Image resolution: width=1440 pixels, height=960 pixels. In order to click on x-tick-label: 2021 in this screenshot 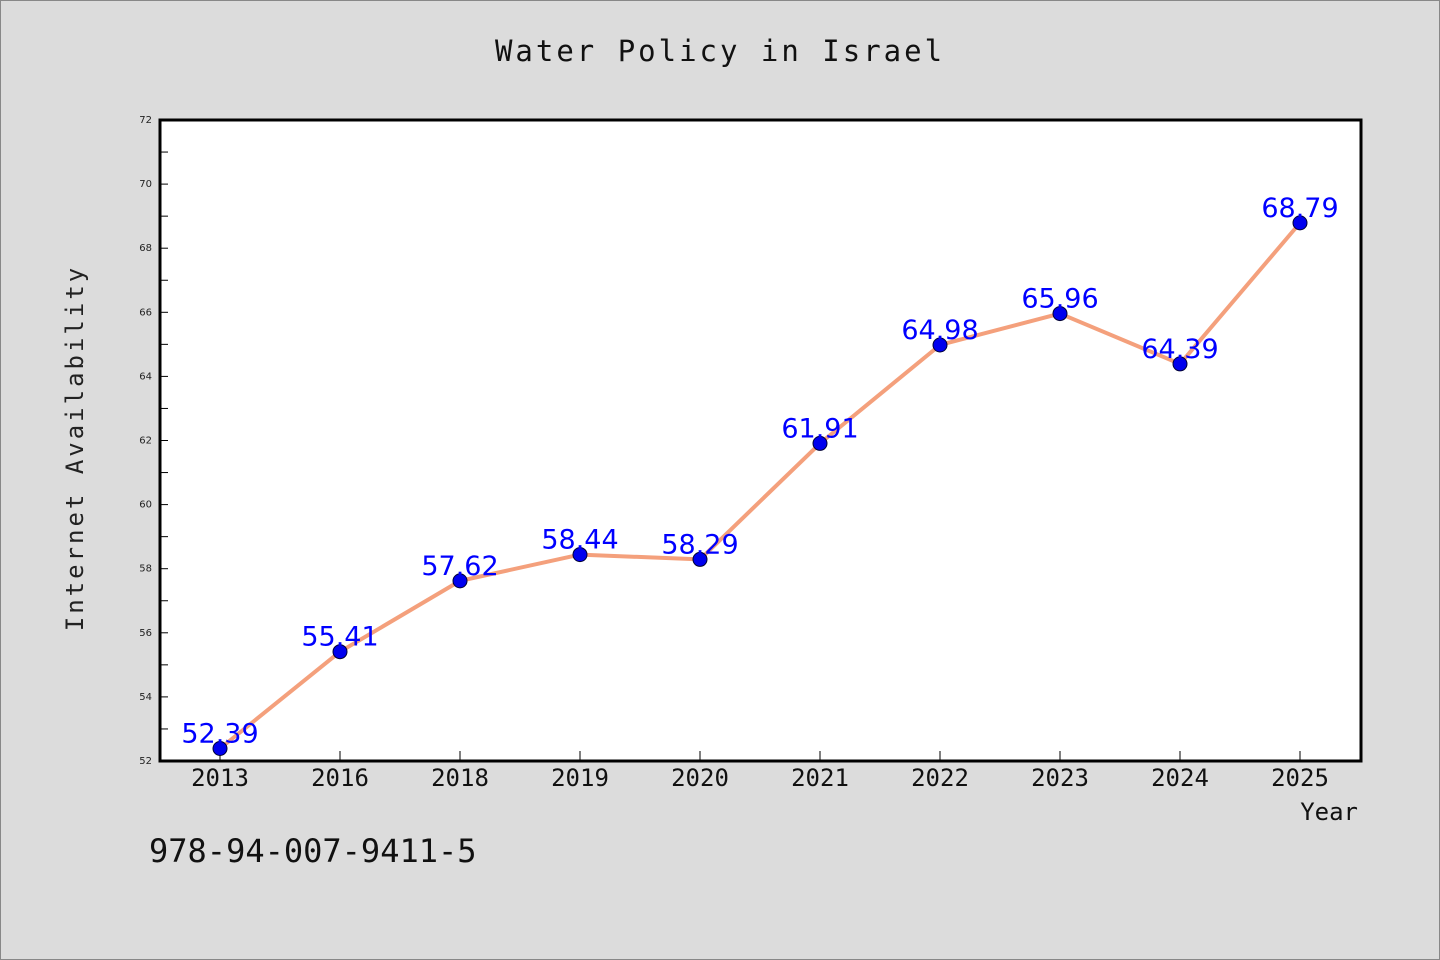, I will do `click(820, 778)`.